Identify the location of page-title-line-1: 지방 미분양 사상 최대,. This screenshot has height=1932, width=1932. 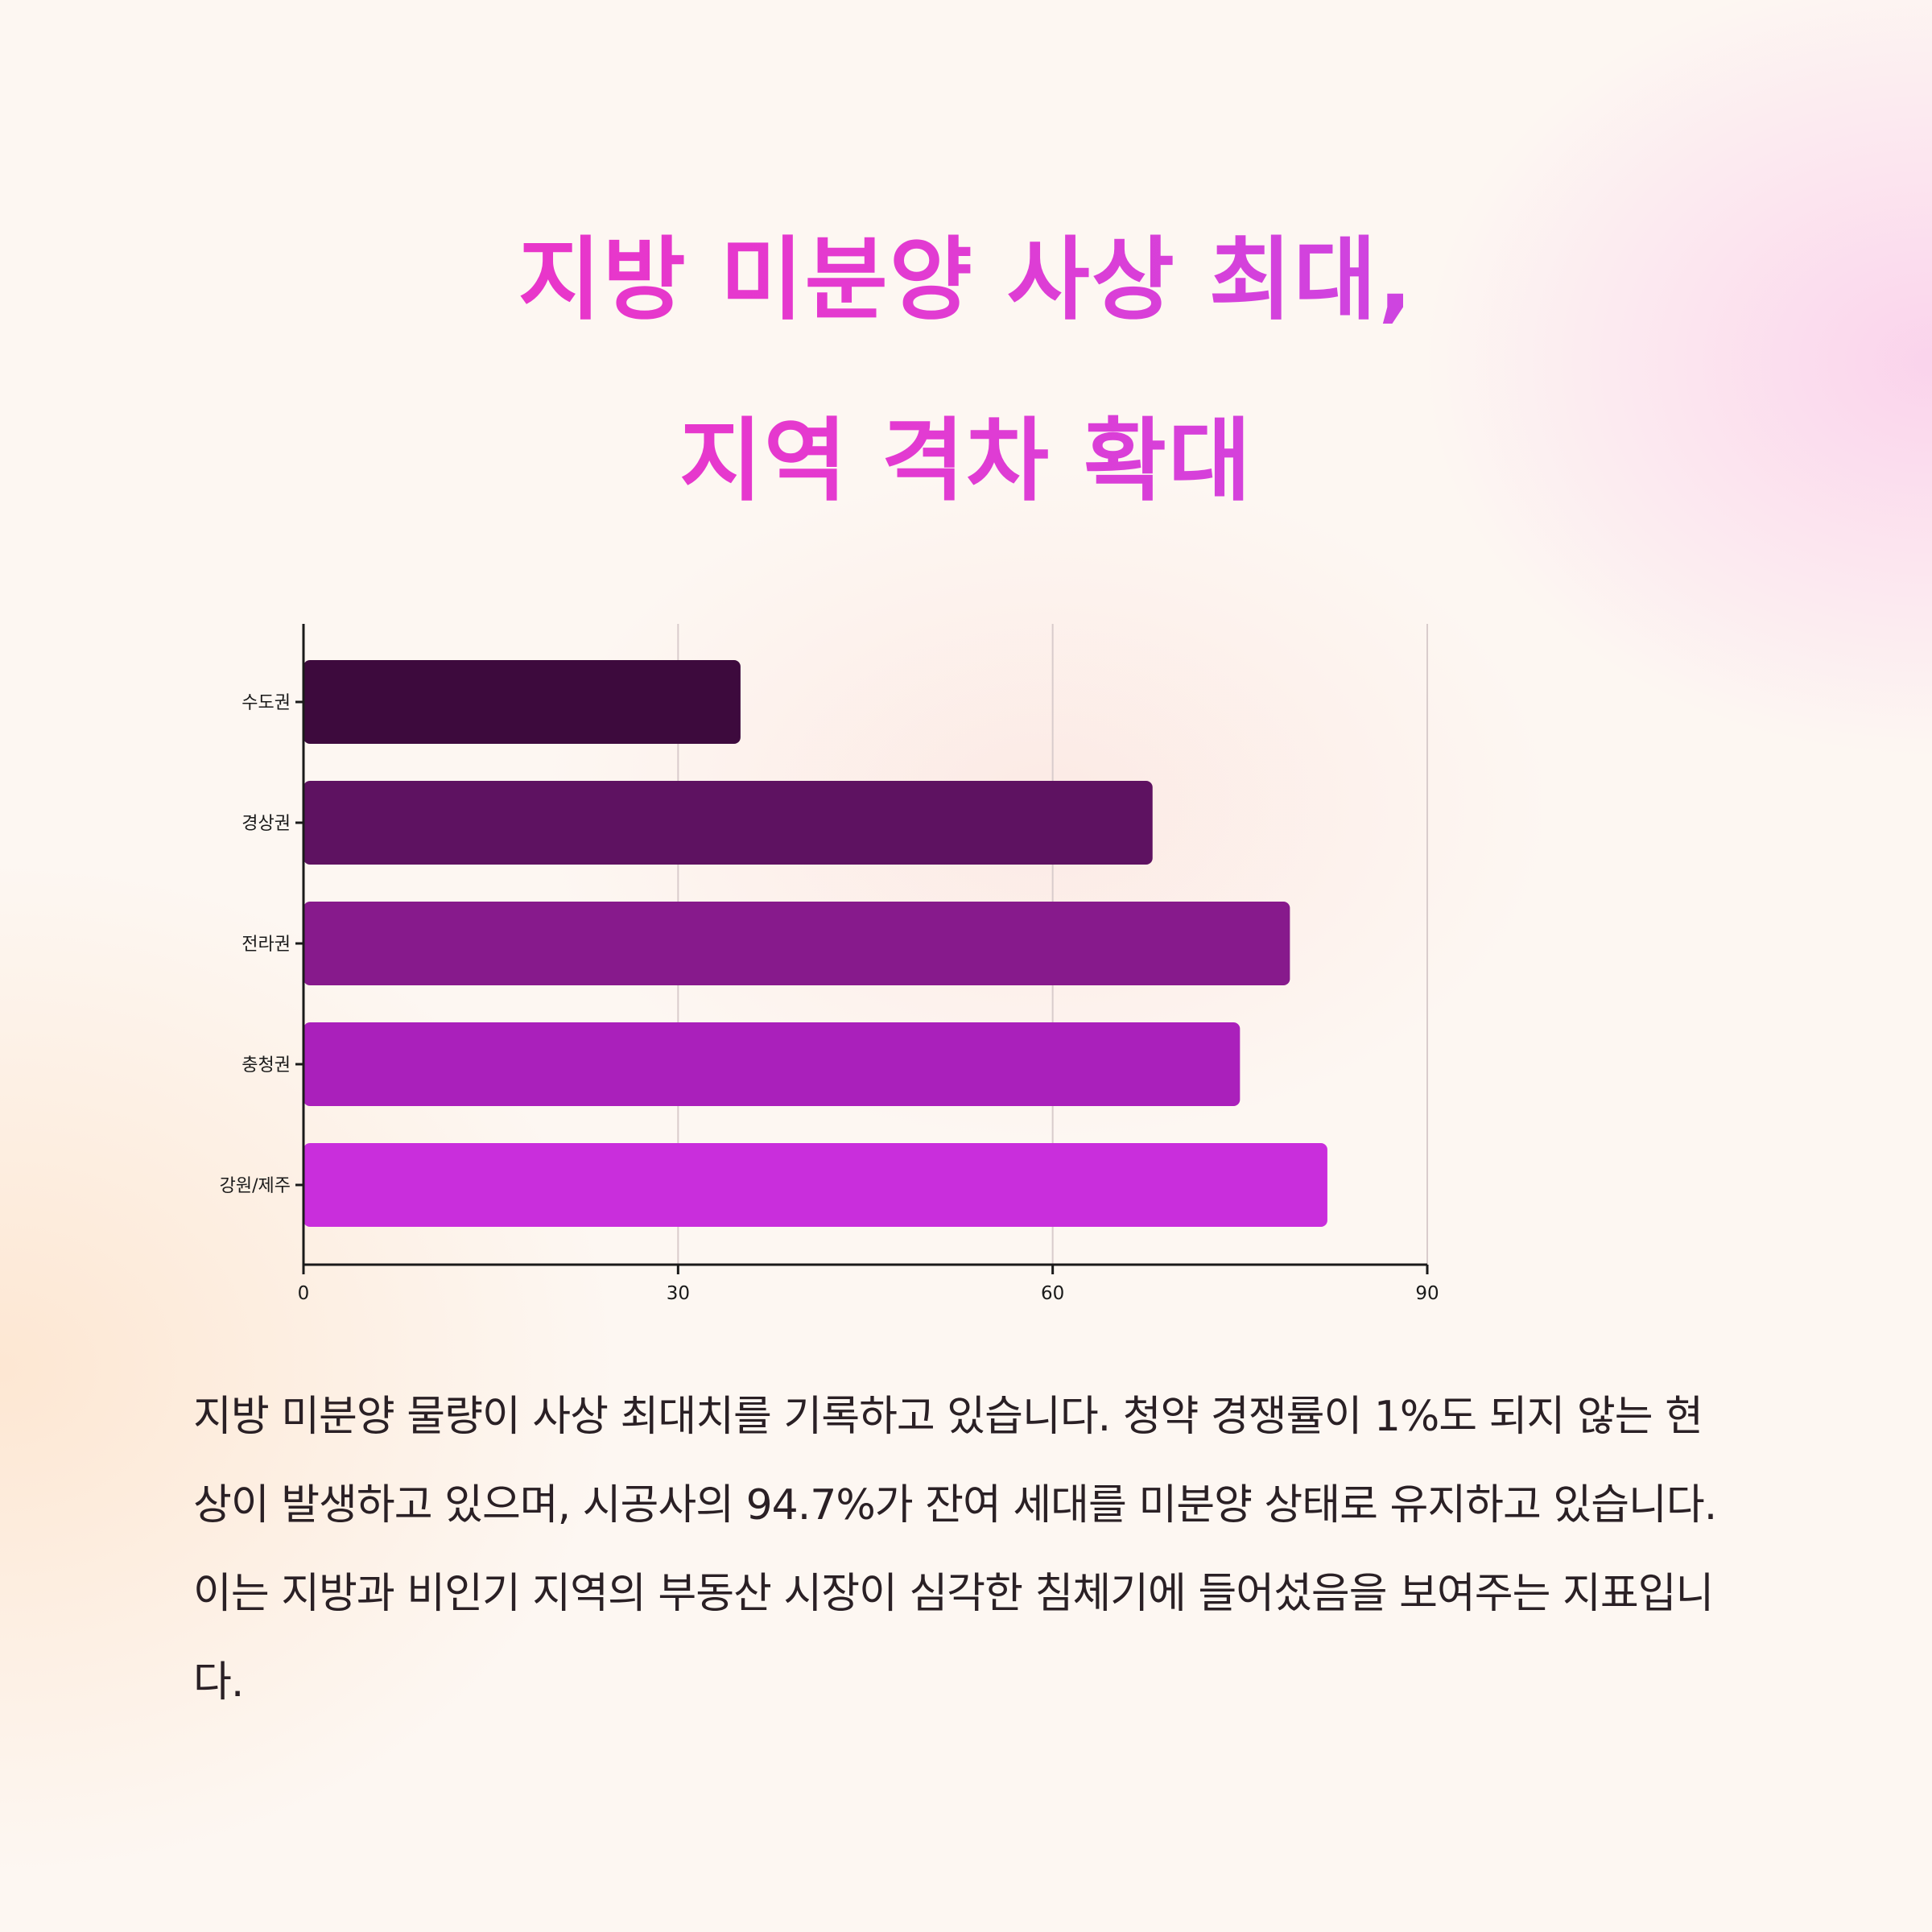
(966, 280).